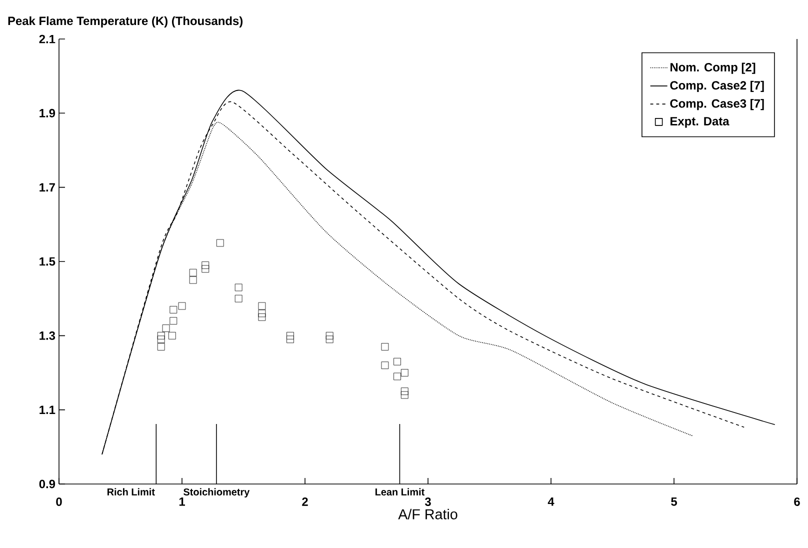  Describe the element at coordinates (59, 501) in the screenshot. I see `x-tick-label: 0` at that location.